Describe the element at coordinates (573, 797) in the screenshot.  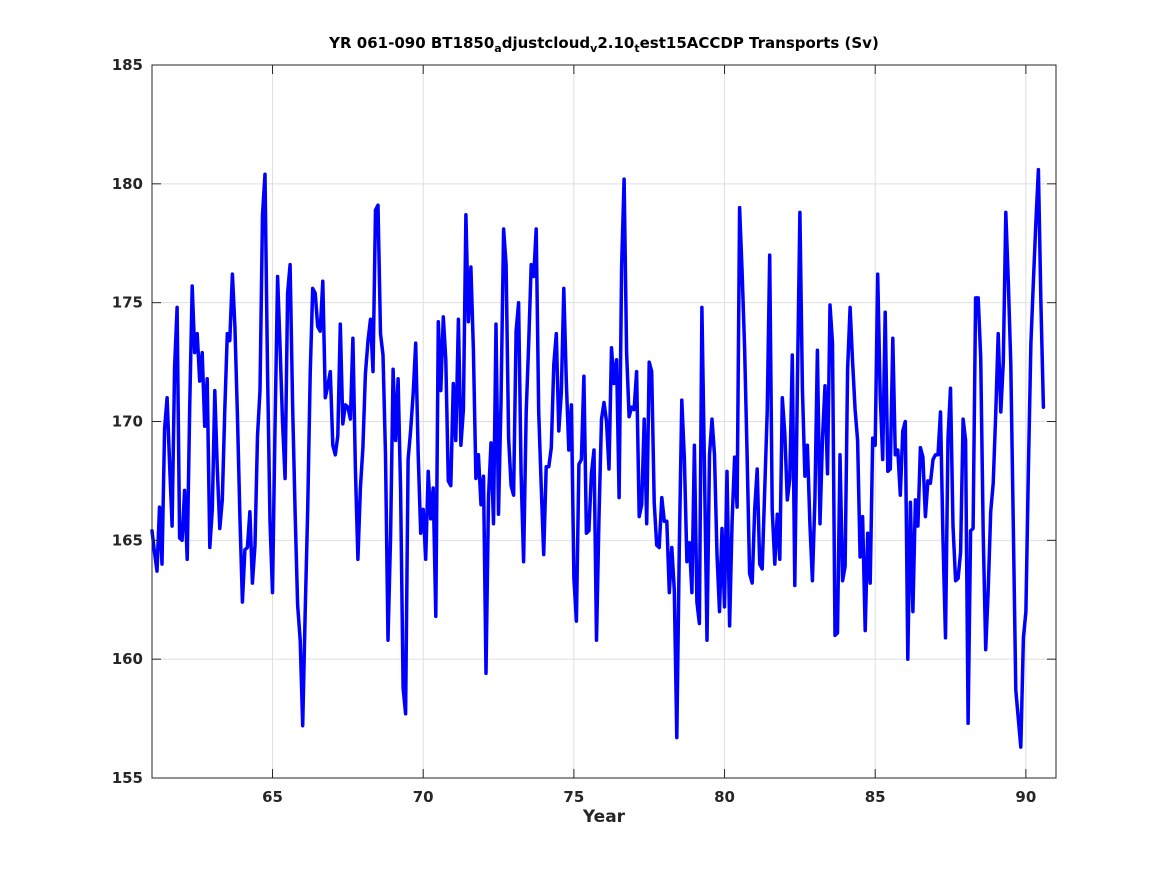
I see `x-tick-label: 75` at that location.